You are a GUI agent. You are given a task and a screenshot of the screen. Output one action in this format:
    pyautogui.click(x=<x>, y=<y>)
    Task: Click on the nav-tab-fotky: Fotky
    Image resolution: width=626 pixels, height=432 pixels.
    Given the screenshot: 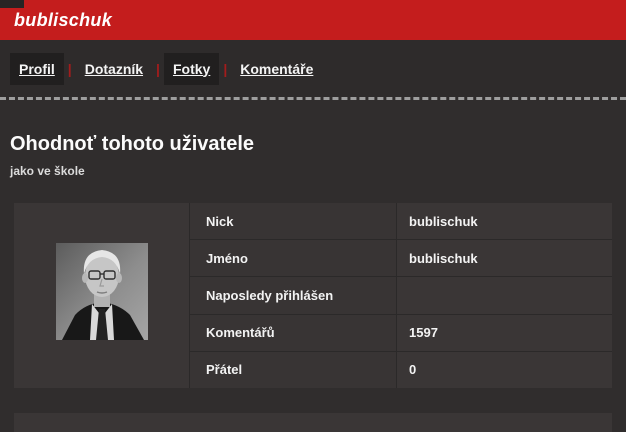 What is the action you would take?
    pyautogui.click(x=191, y=68)
    